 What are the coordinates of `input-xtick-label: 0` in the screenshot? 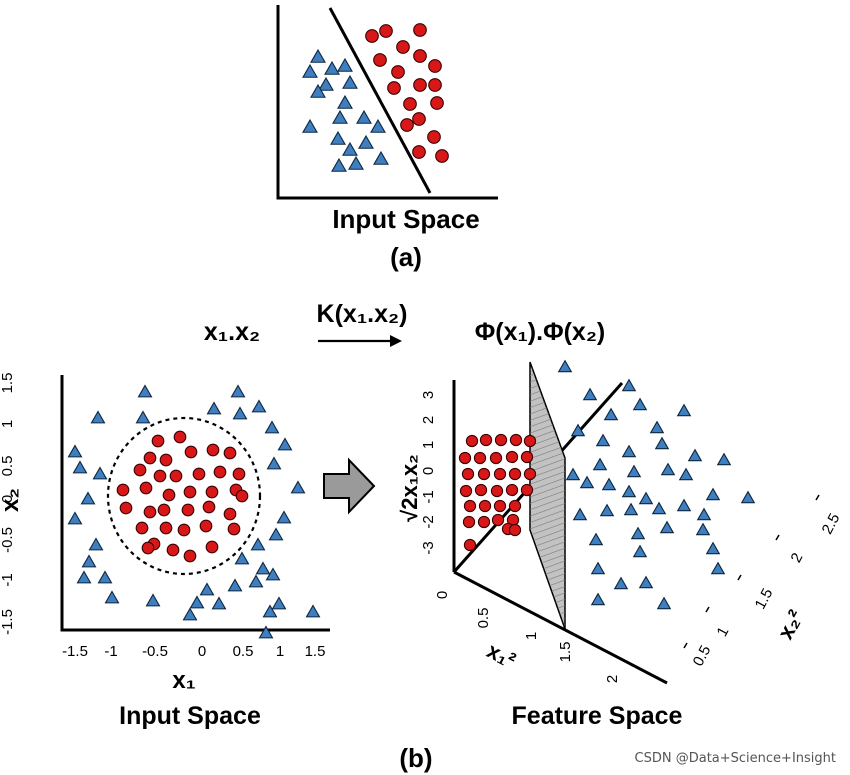 It's located at (202, 651).